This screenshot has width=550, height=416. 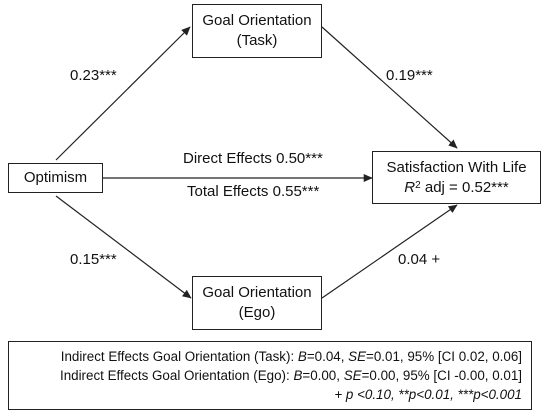 I want to click on significance-legend: + p <0.10, **p<0.01, ***p<0.001, so click(x=428, y=394).